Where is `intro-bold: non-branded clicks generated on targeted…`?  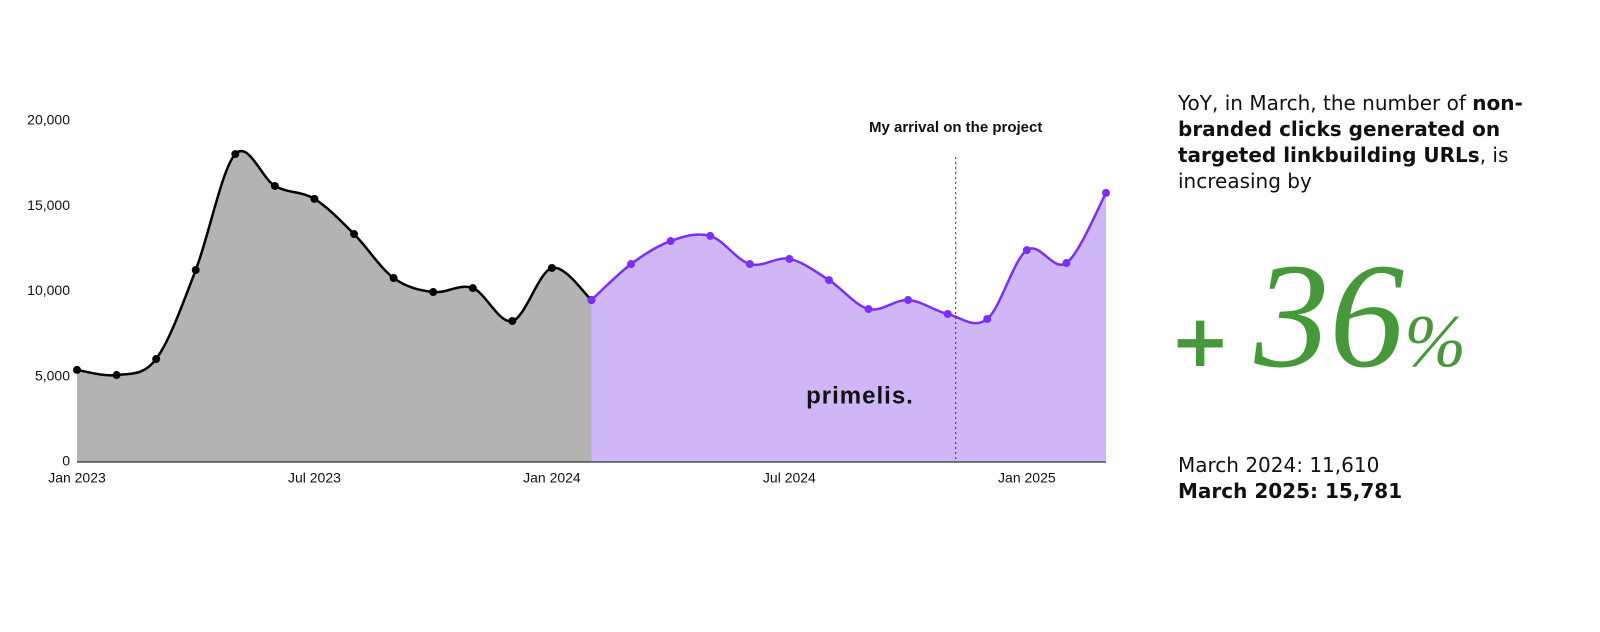 intro-bold: non-branded clicks generated on targeted… is located at coordinates (1350, 129).